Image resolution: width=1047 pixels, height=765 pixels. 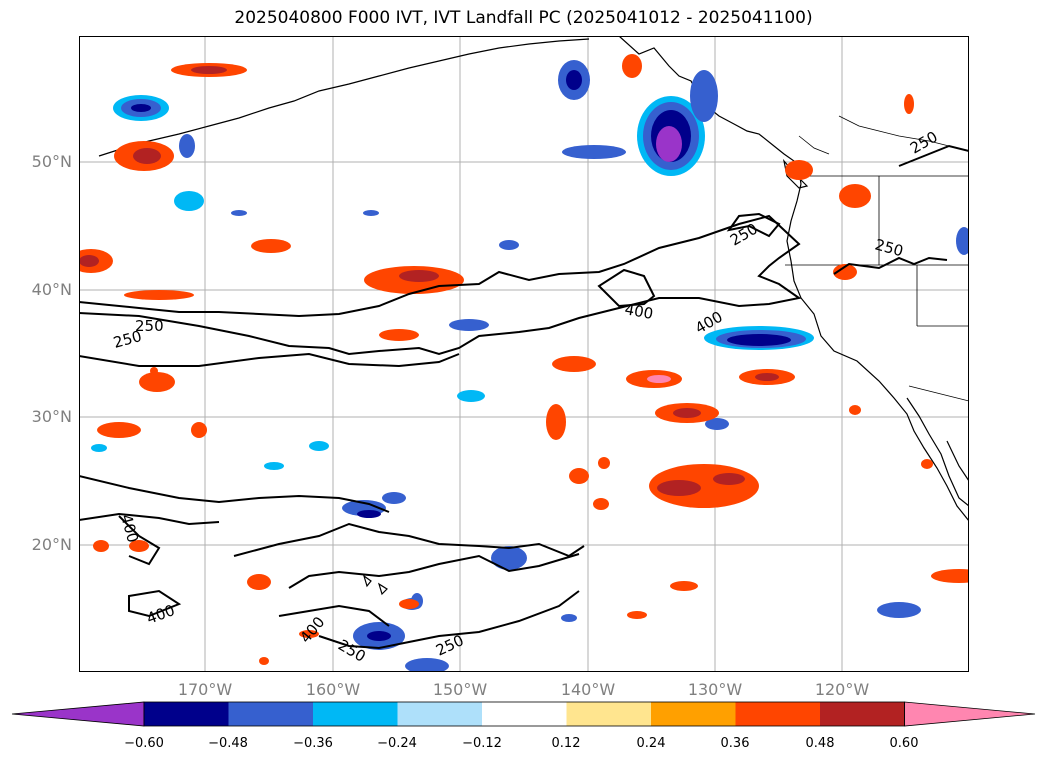 What do you see at coordinates (144, 743) in the screenshot?
I see `colorbar-tick: −0.60` at bounding box center [144, 743].